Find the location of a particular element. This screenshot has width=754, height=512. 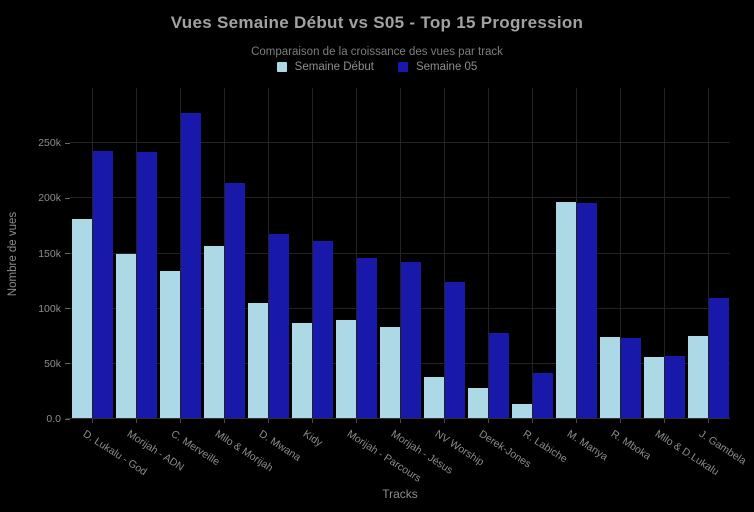

y-tick: 150k is located at coordinates (54, 254).